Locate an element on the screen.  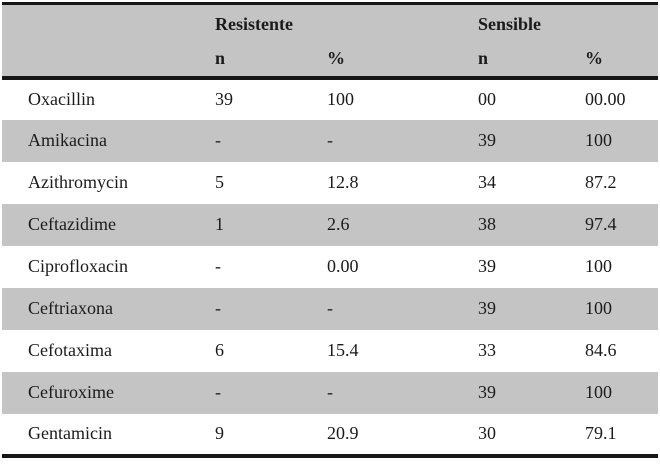
resistente-pct-cell: 12.8 is located at coordinates (403, 182).